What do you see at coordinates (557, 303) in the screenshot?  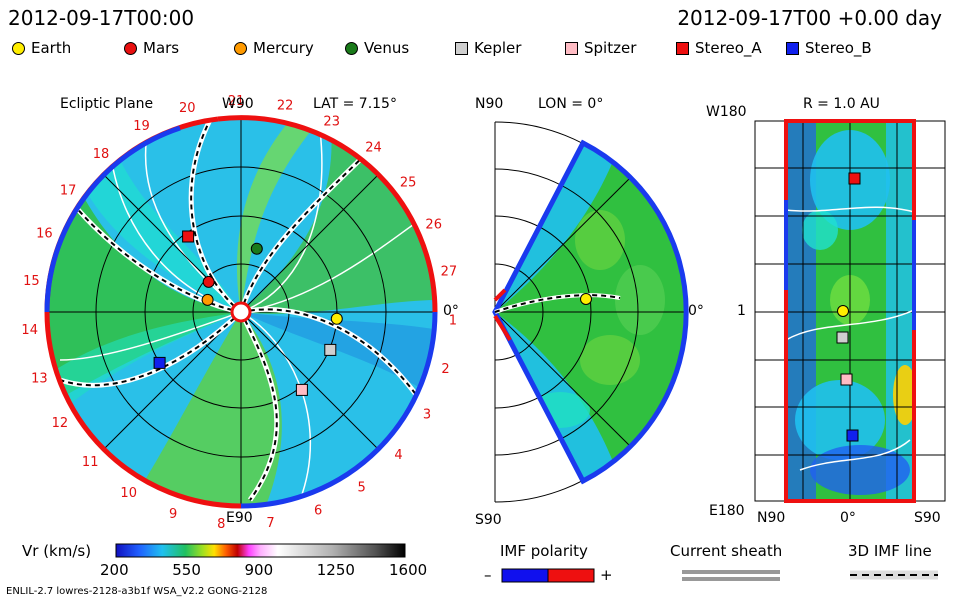 I see `meridional-imf-line` at bounding box center [557, 303].